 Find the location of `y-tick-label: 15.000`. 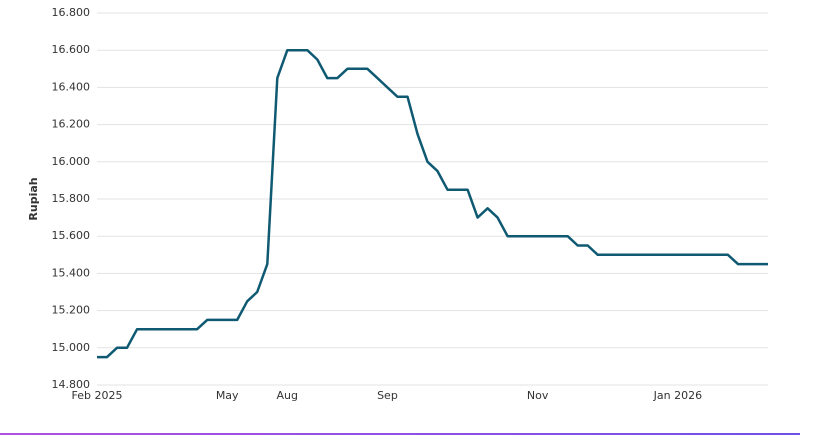

y-tick-label: 15.000 is located at coordinates (71, 347).